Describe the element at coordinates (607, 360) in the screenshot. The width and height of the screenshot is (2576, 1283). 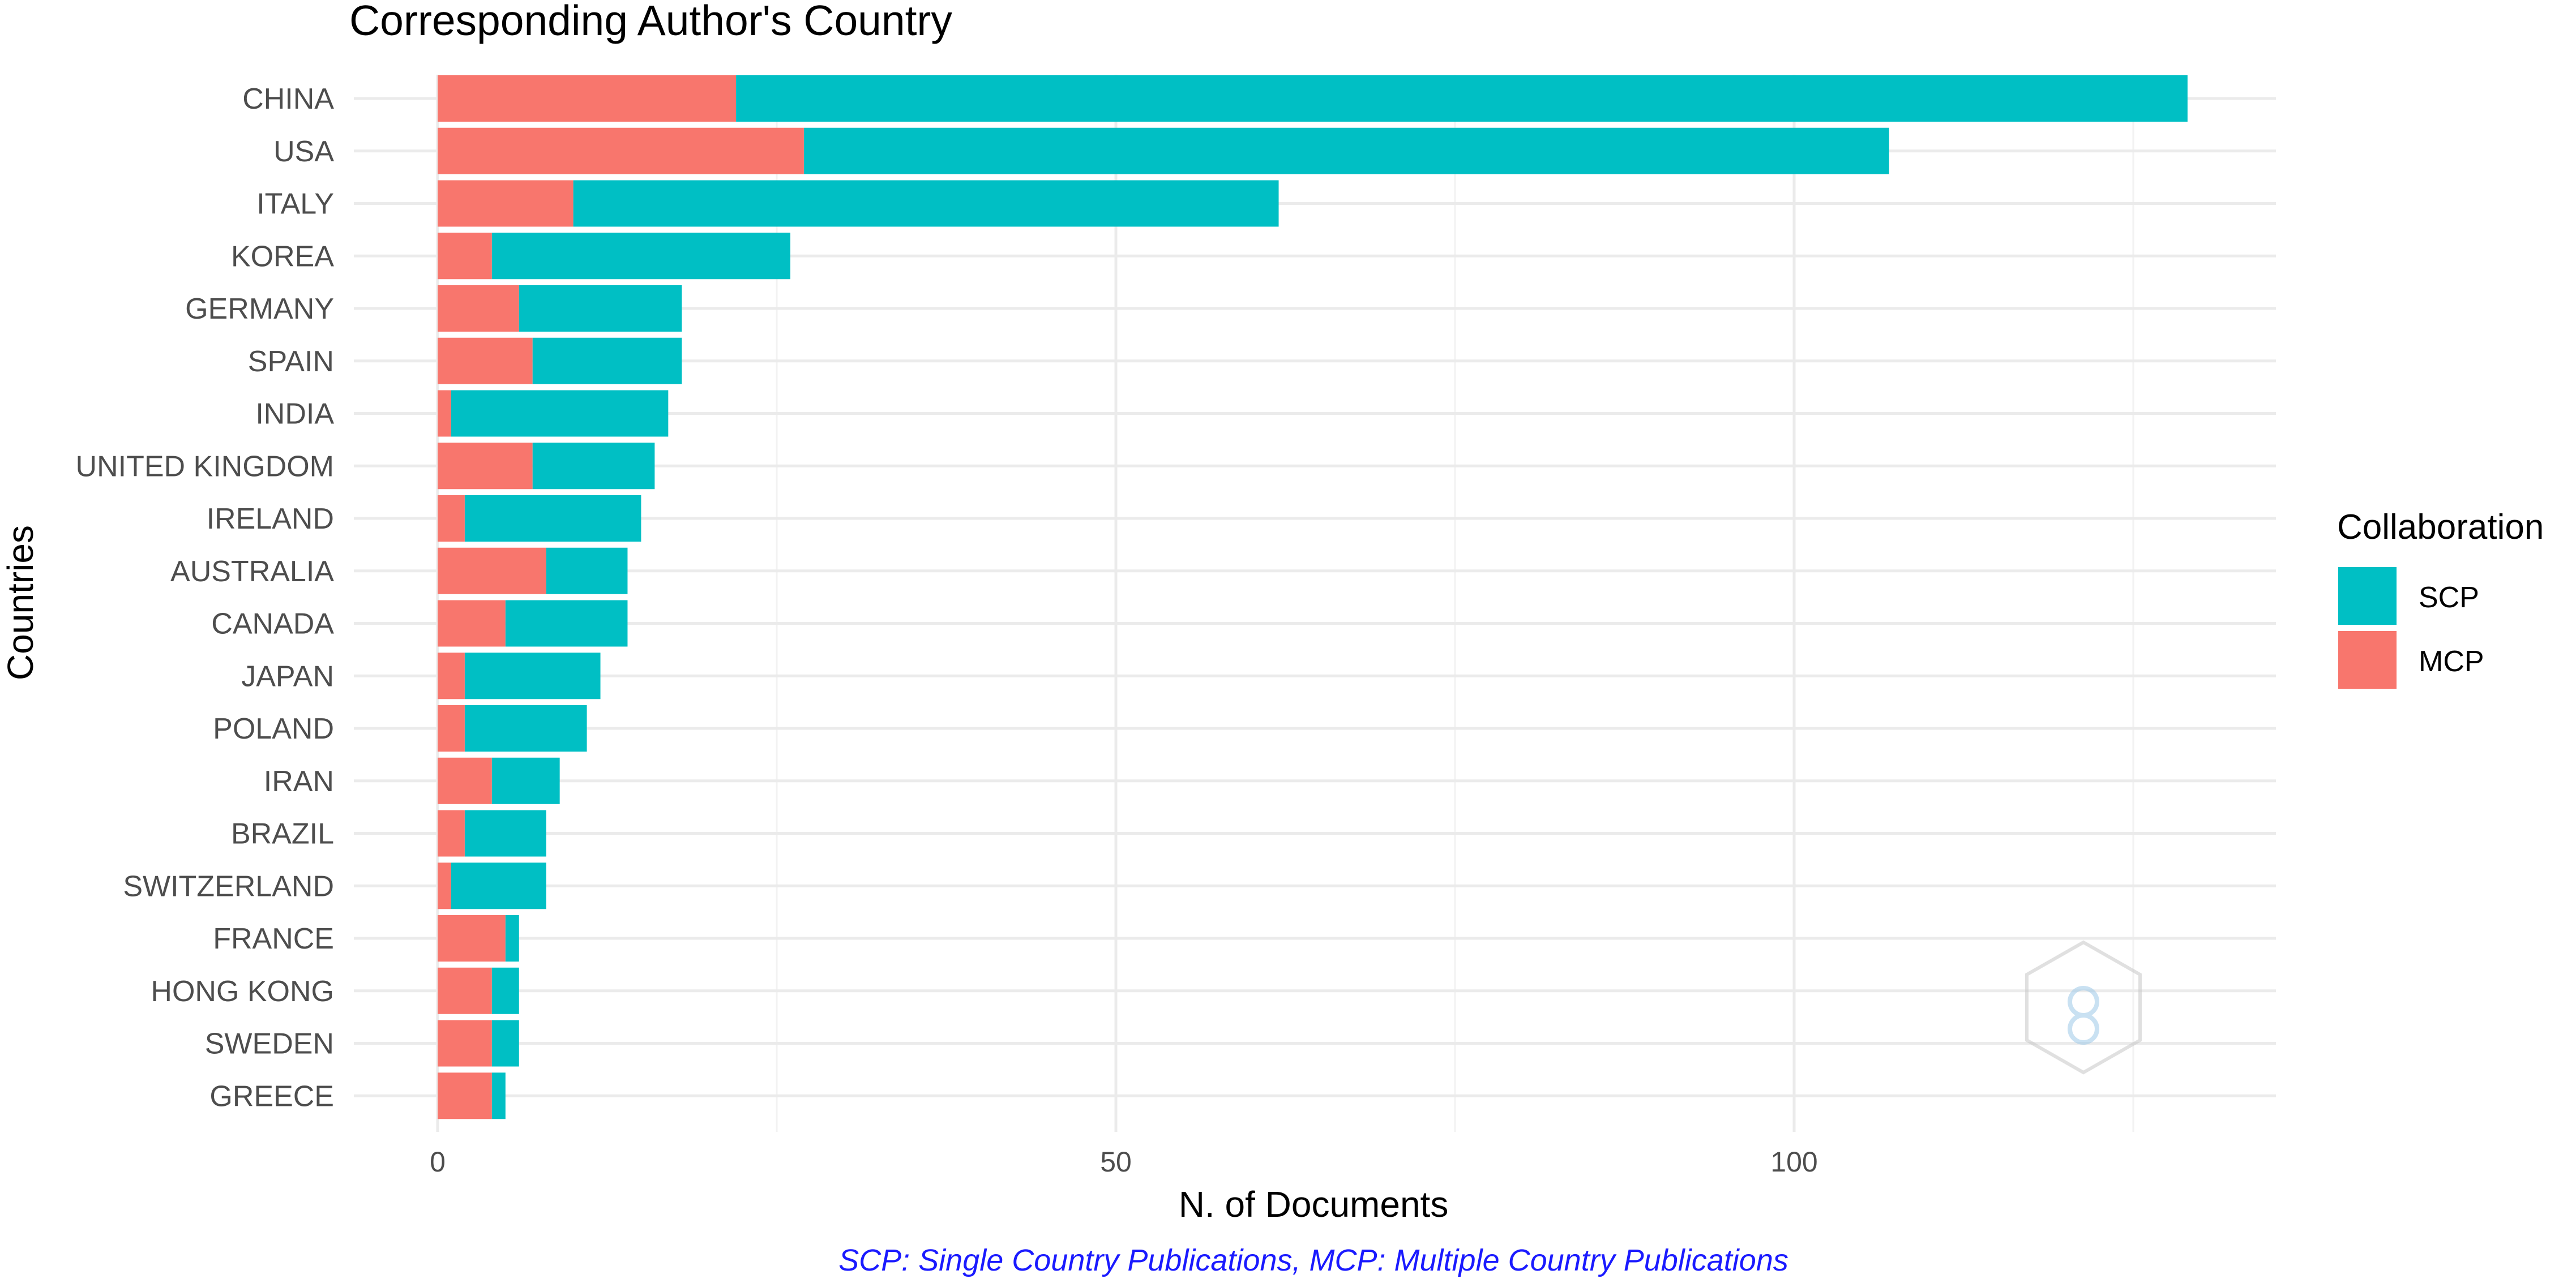
I see `bar-scp-spain` at that location.